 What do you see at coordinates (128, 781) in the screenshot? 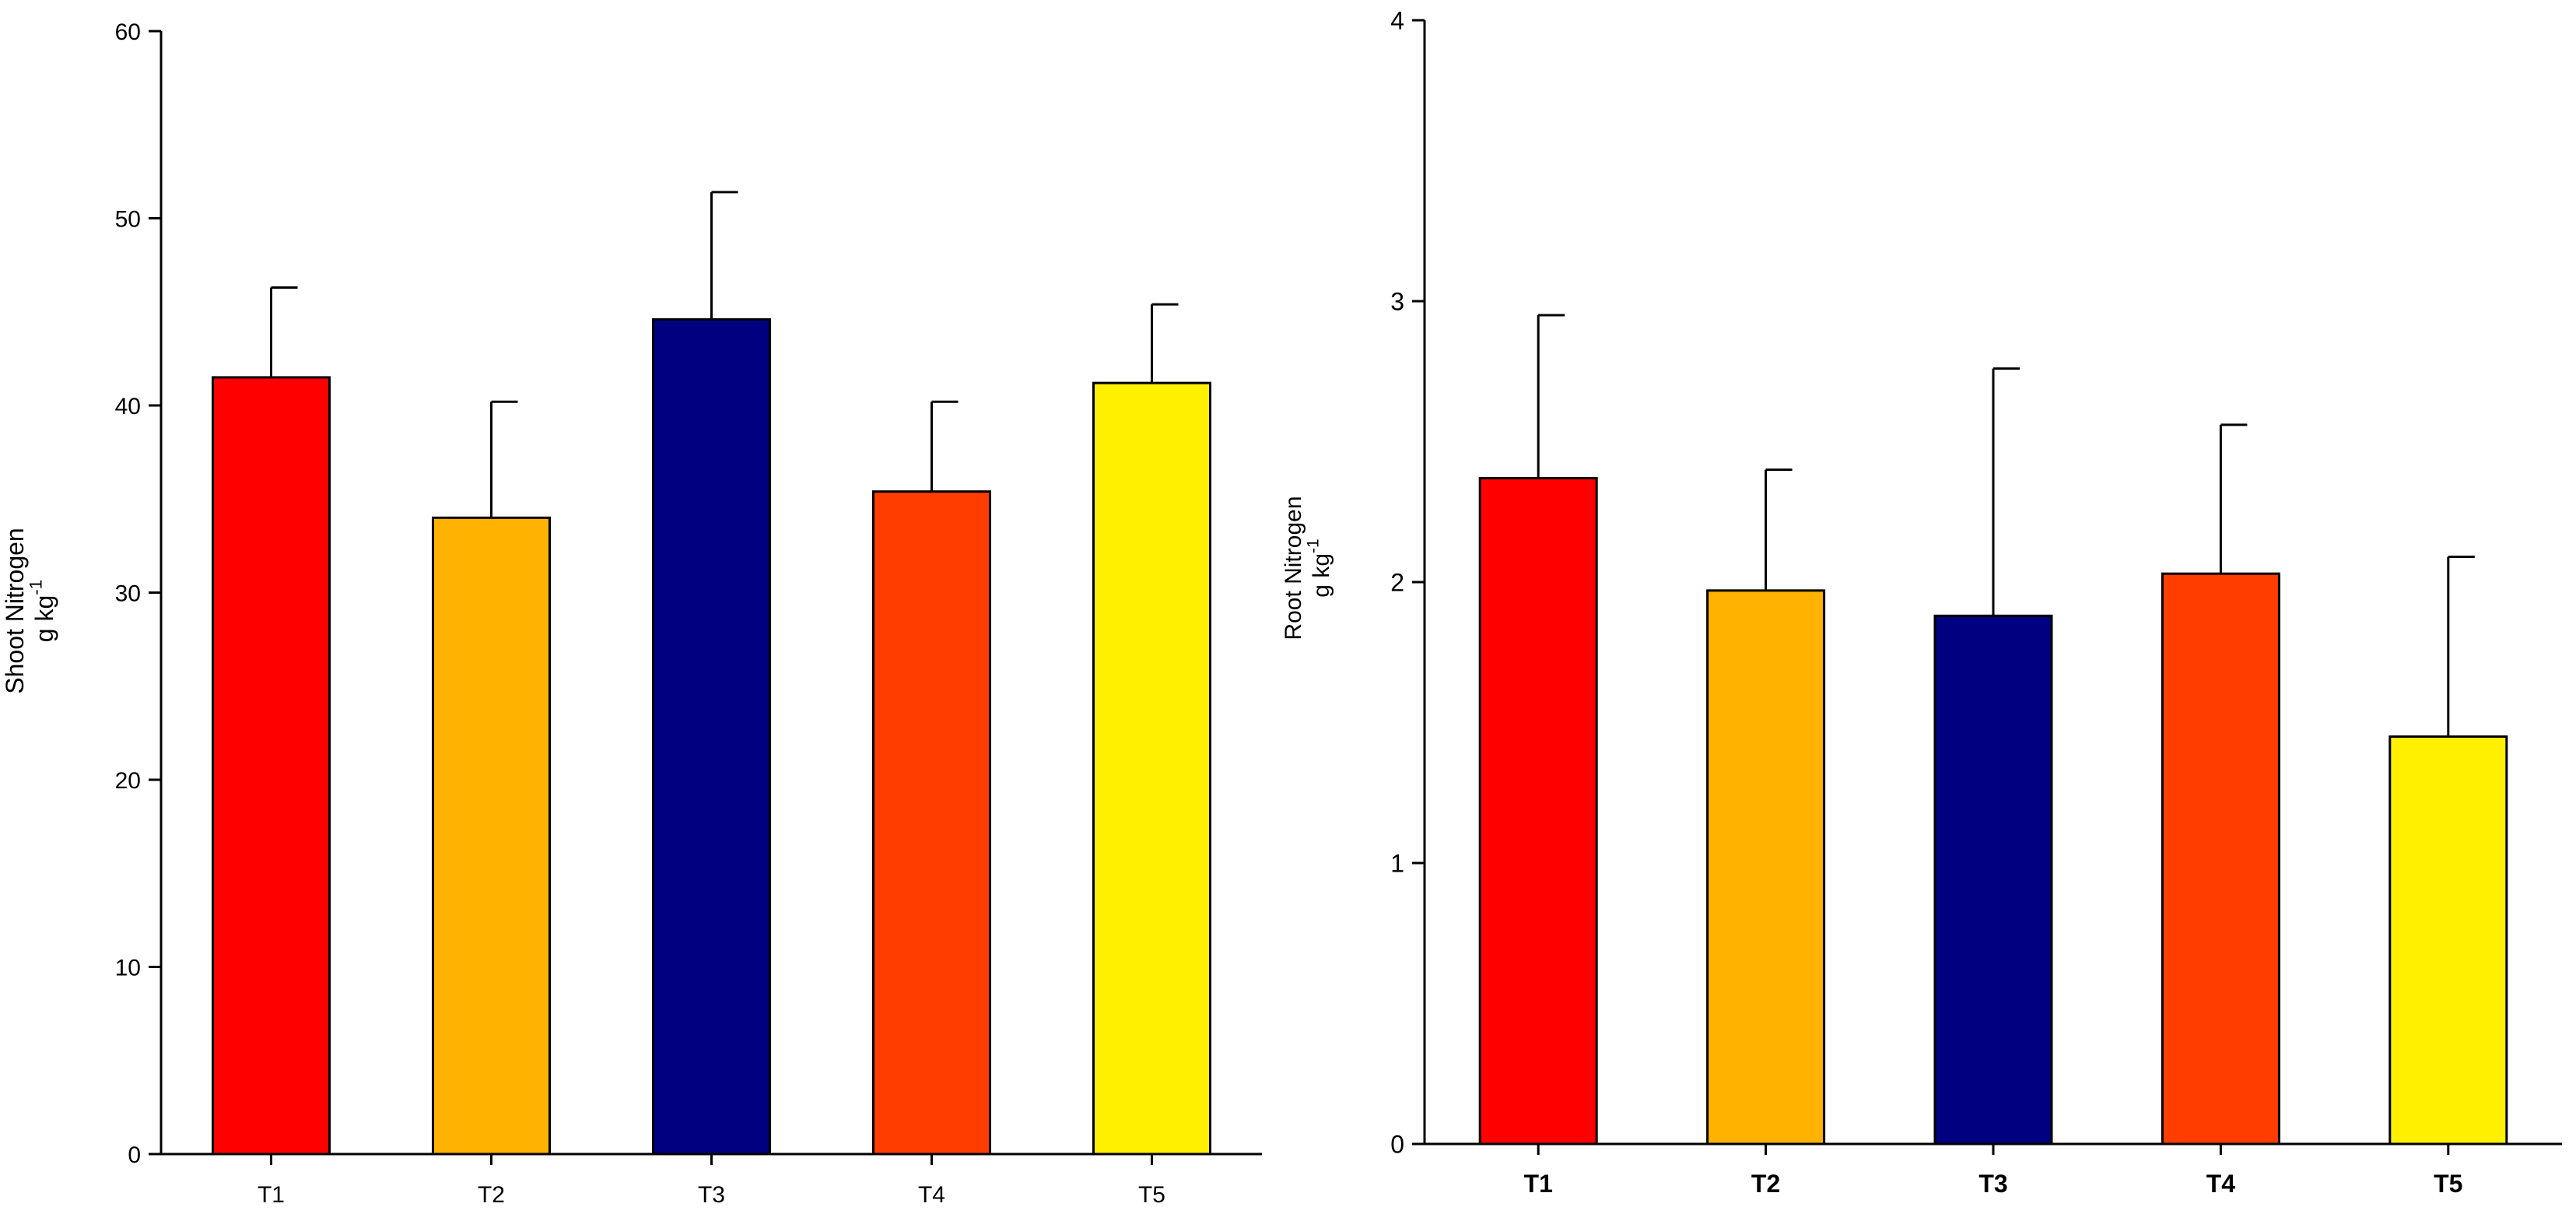
I see `y-tick-label: 20` at bounding box center [128, 781].